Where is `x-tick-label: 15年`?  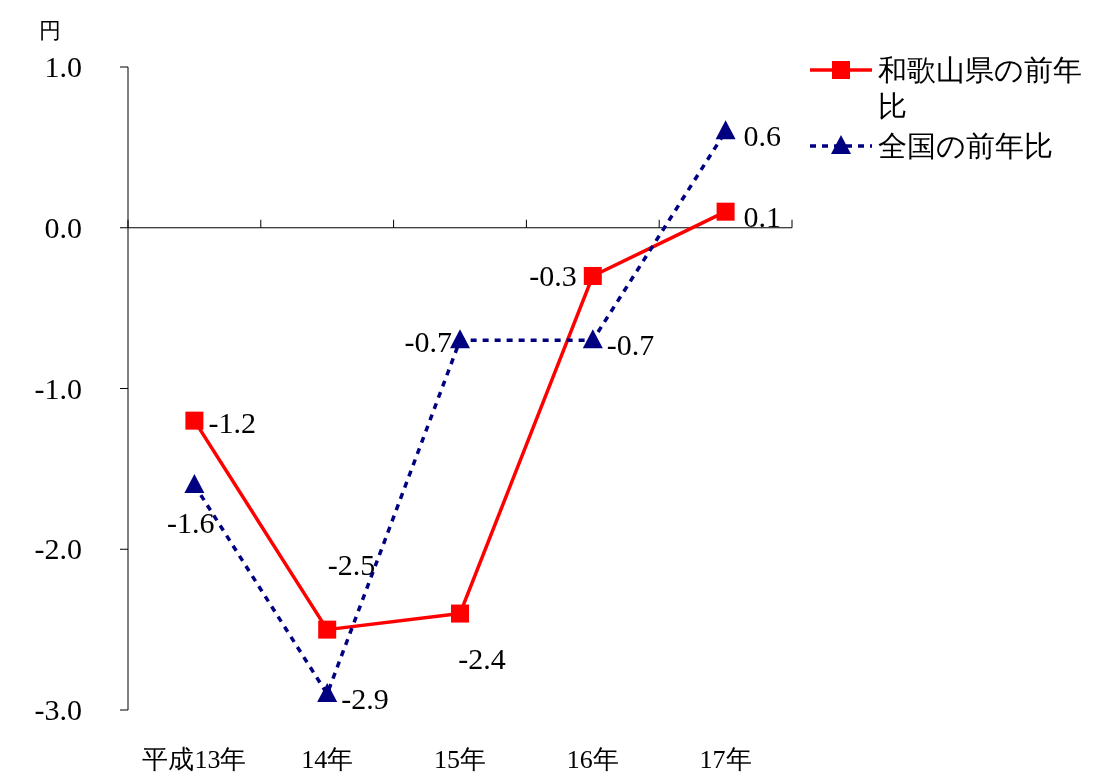
x-tick-label: 15年 is located at coordinates (460, 759).